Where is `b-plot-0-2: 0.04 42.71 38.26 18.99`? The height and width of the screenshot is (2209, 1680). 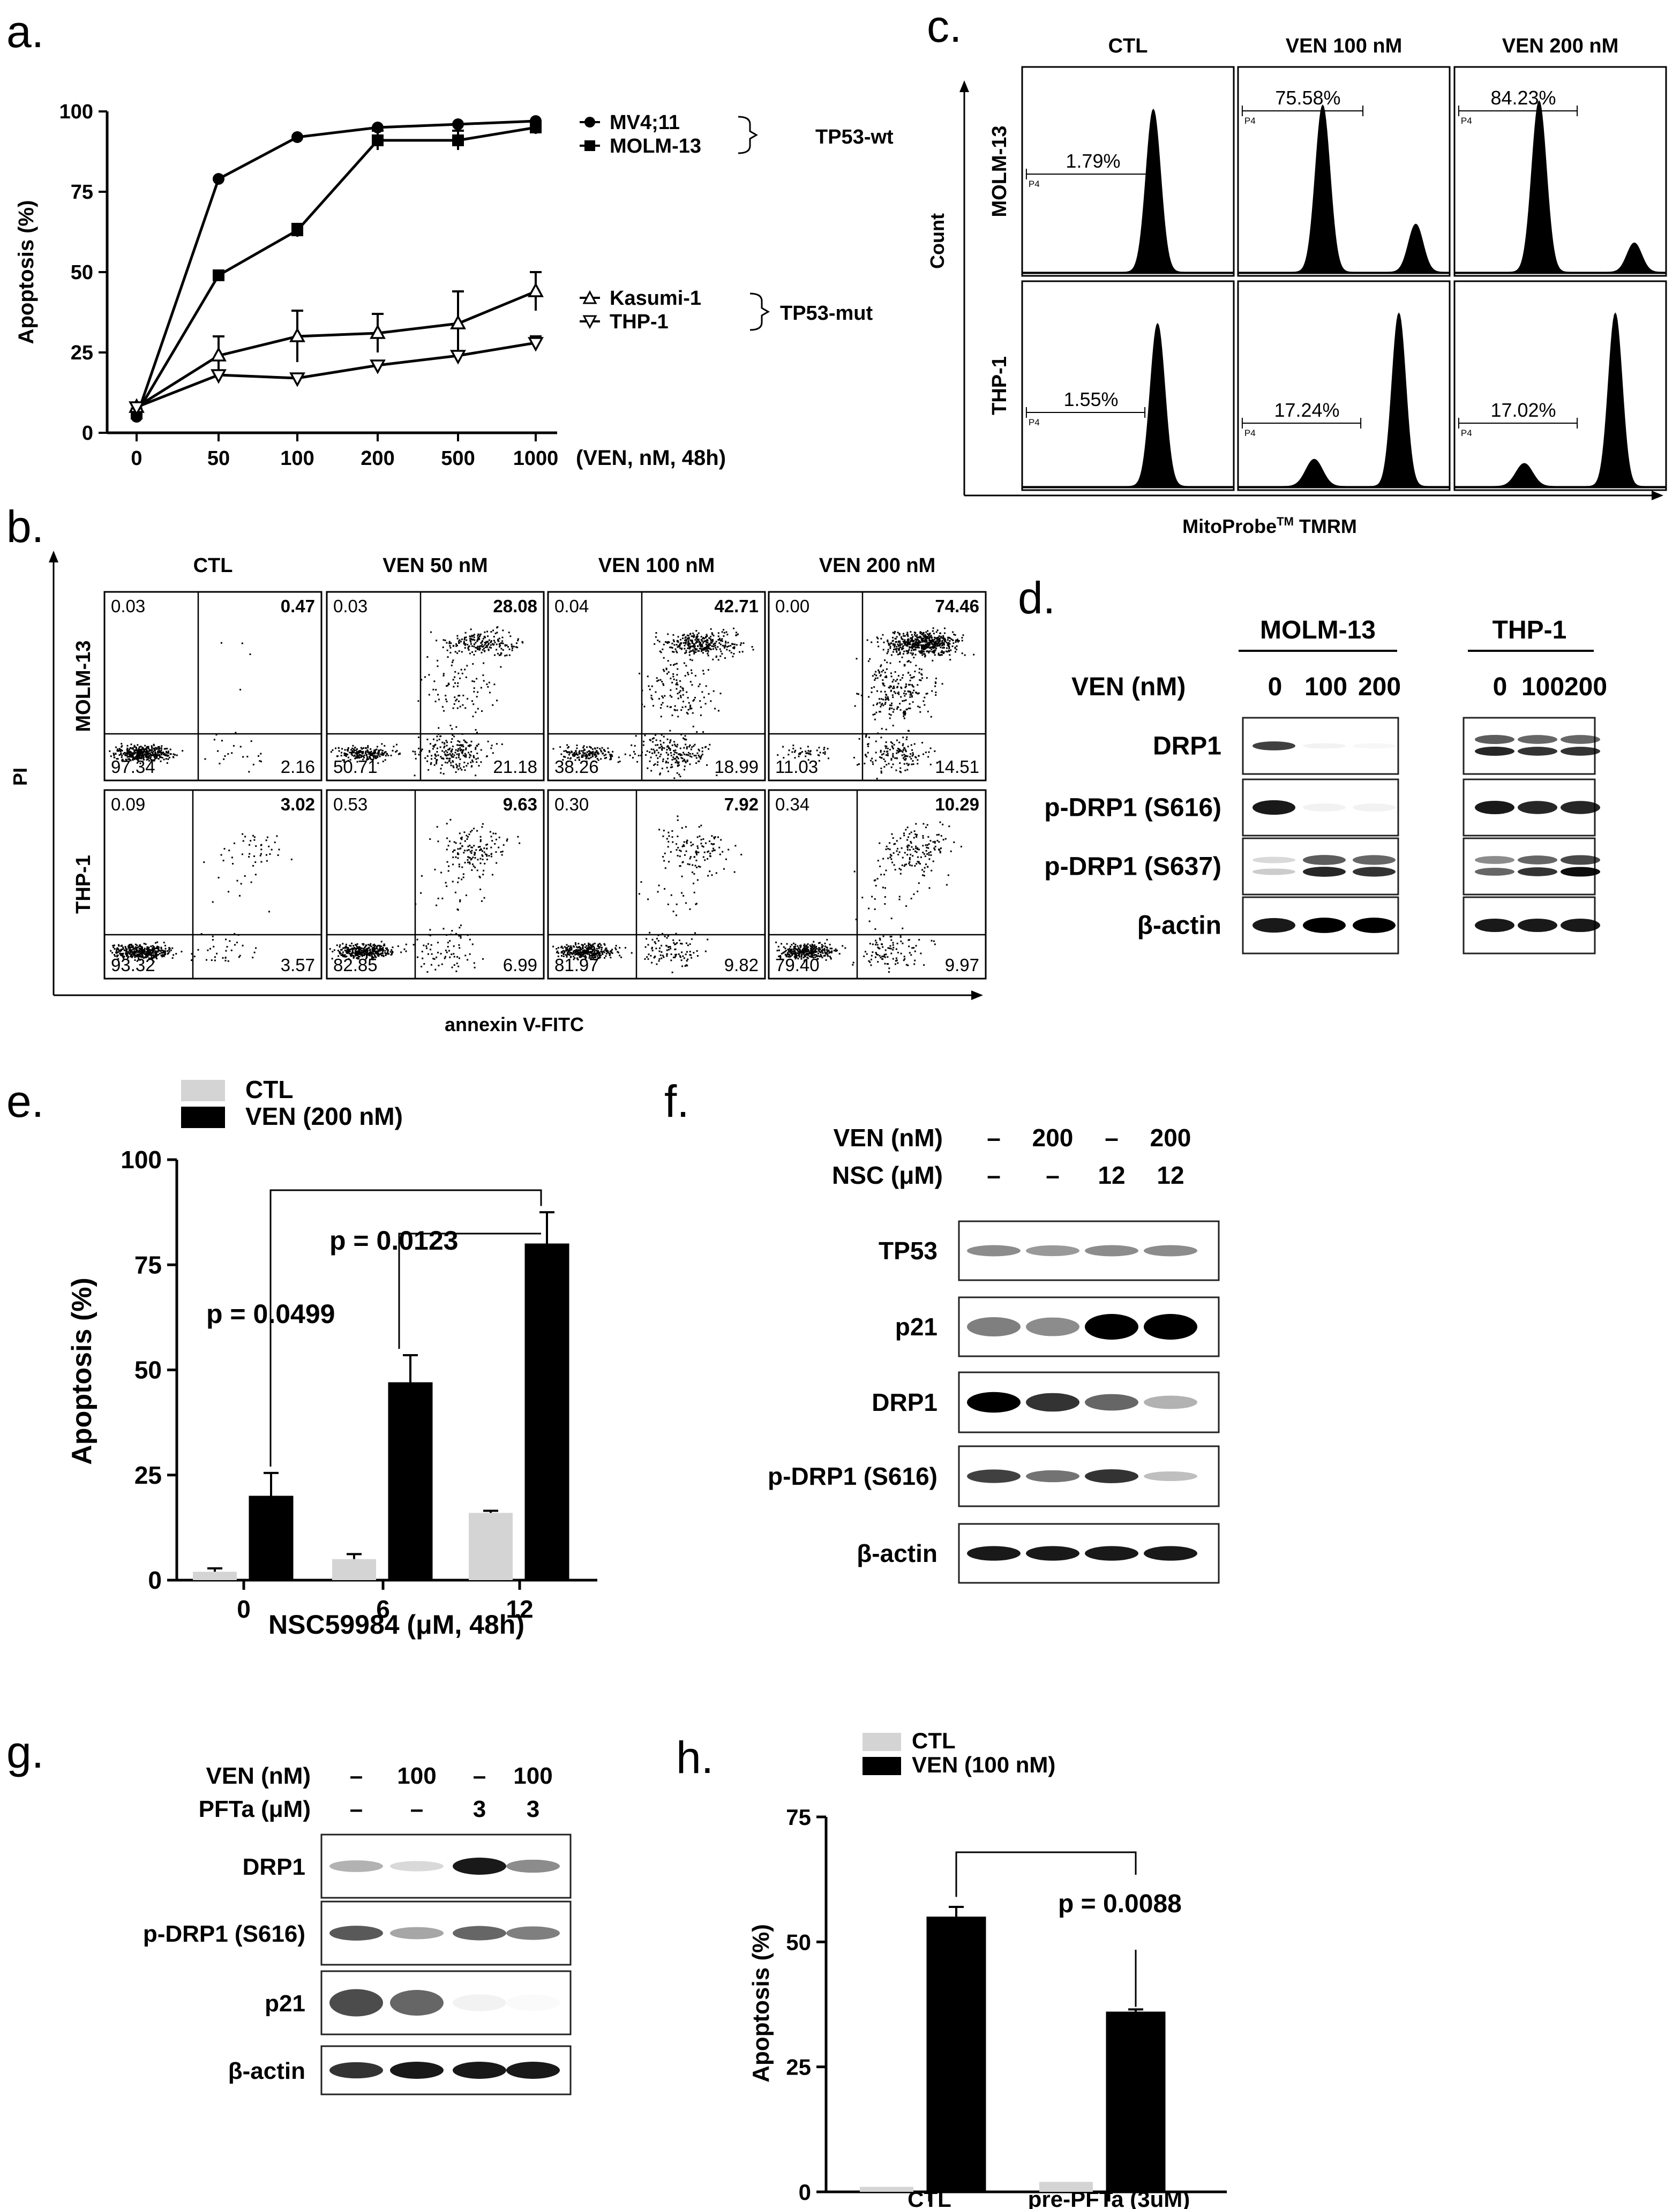
b-plot-0-2: 0.04 42.71 38.26 18.99 is located at coordinates (656, 686).